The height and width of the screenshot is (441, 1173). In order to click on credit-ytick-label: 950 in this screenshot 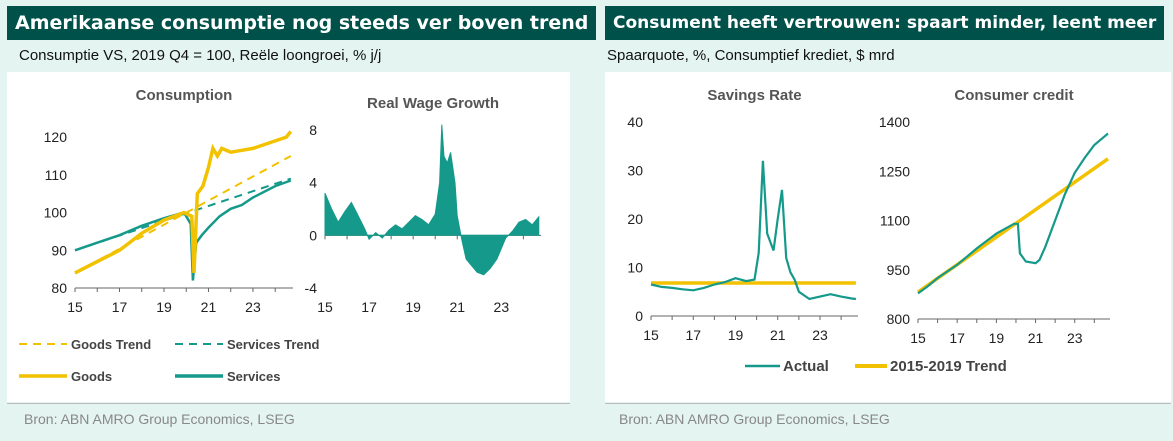, I will do `click(899, 270)`.